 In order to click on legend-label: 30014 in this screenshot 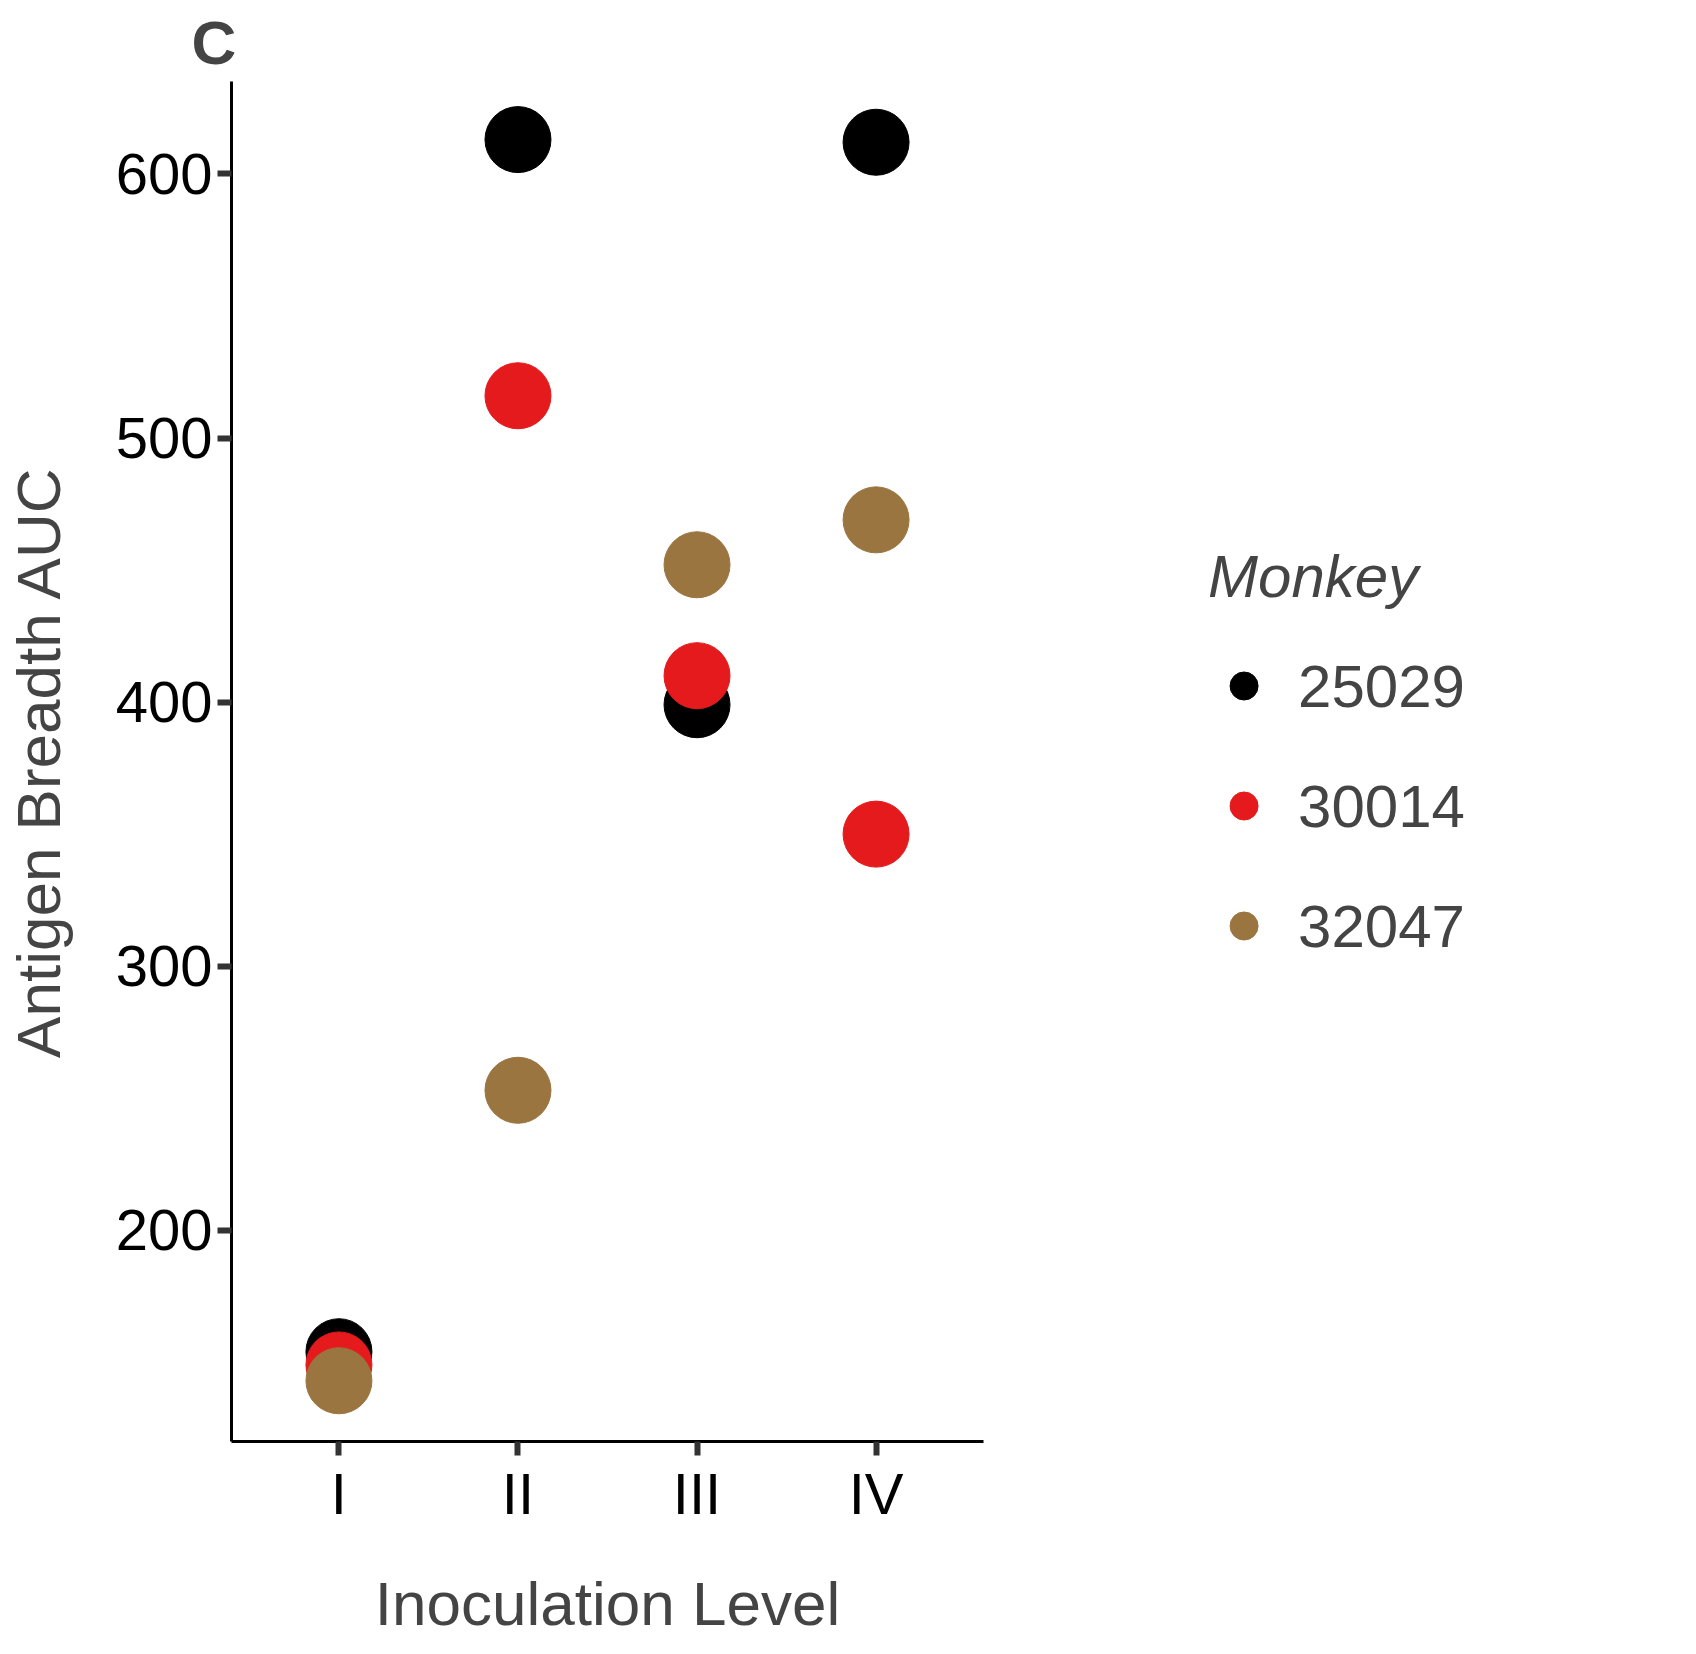, I will do `click(1381, 805)`.